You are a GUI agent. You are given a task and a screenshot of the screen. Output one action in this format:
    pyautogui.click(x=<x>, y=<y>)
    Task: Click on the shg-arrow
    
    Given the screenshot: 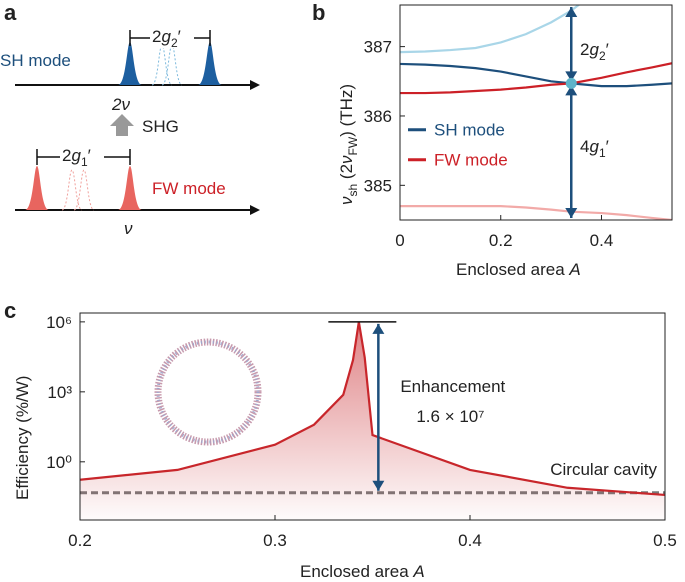 What is the action you would take?
    pyautogui.click(x=122, y=125)
    